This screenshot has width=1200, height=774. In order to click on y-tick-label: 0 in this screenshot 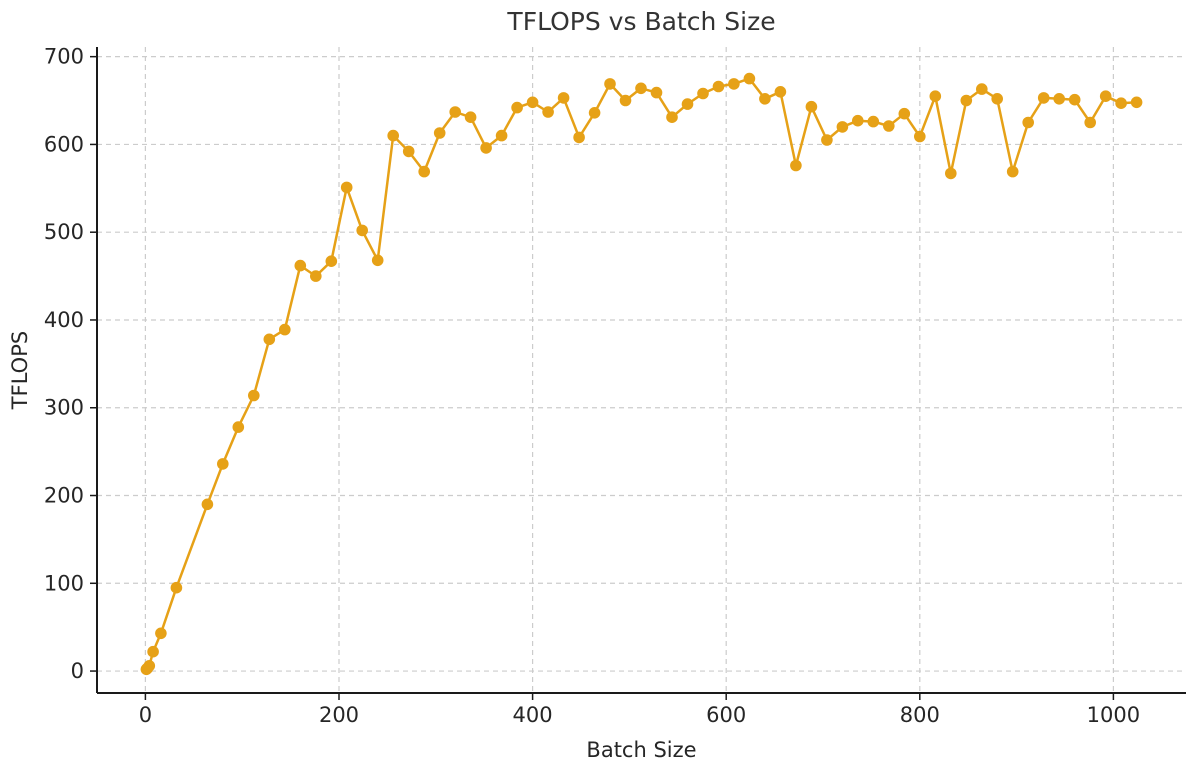, I will do `click(77, 671)`.